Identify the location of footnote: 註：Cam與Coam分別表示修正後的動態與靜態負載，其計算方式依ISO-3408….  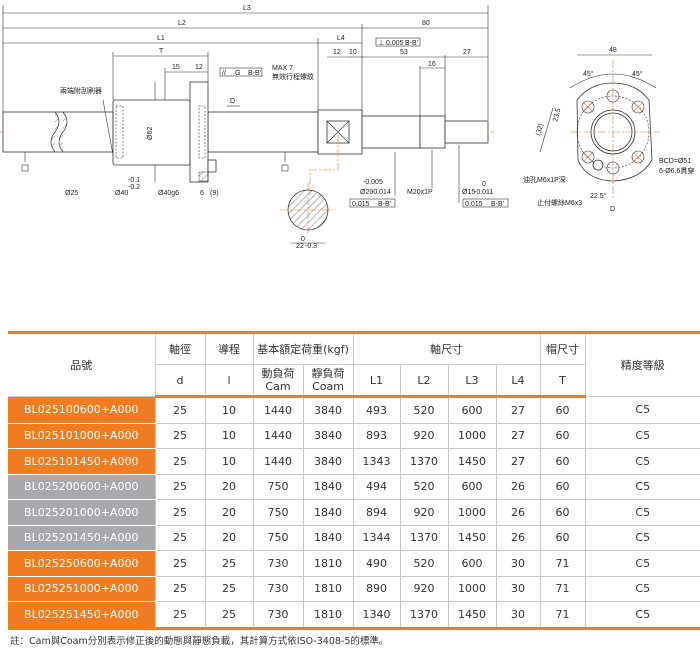
(199, 641).